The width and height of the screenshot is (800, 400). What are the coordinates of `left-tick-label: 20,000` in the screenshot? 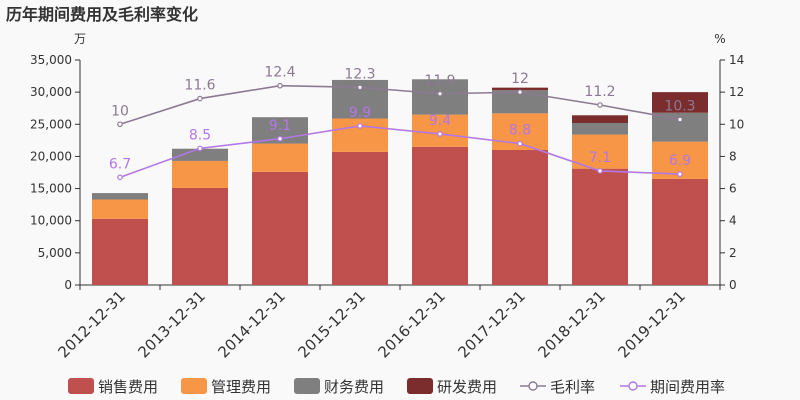 It's located at (51, 156).